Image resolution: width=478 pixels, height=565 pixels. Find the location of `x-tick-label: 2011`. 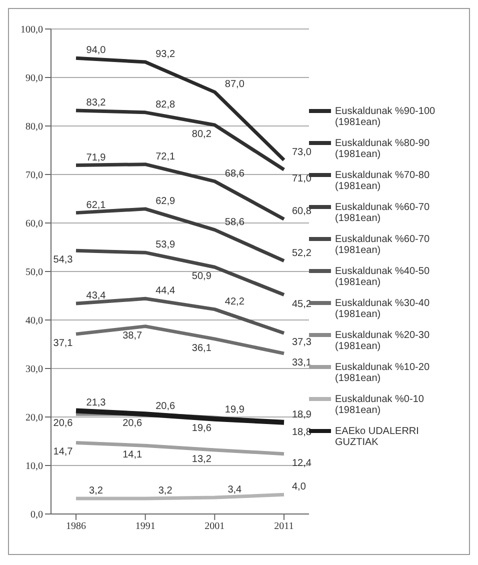

x-tick-label: 2011 is located at coordinates (284, 526).